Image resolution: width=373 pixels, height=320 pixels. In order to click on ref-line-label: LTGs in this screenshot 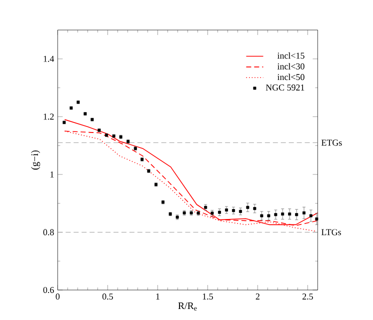, I will do `click(331, 232)`.